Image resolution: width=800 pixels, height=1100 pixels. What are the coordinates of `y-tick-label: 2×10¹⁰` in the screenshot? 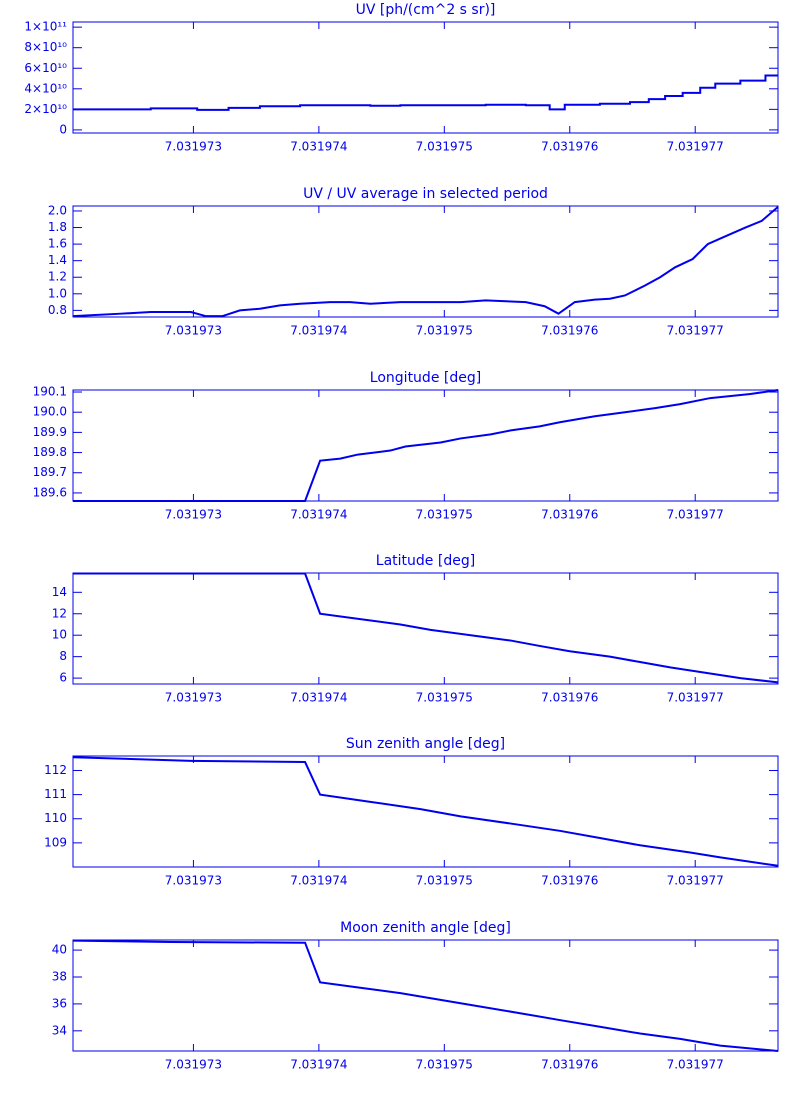 It's located at (45, 109).